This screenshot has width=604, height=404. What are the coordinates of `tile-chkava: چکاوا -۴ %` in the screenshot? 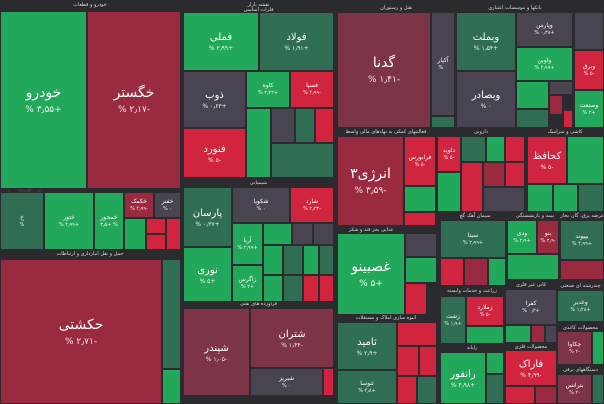 It's located at (574, 348).